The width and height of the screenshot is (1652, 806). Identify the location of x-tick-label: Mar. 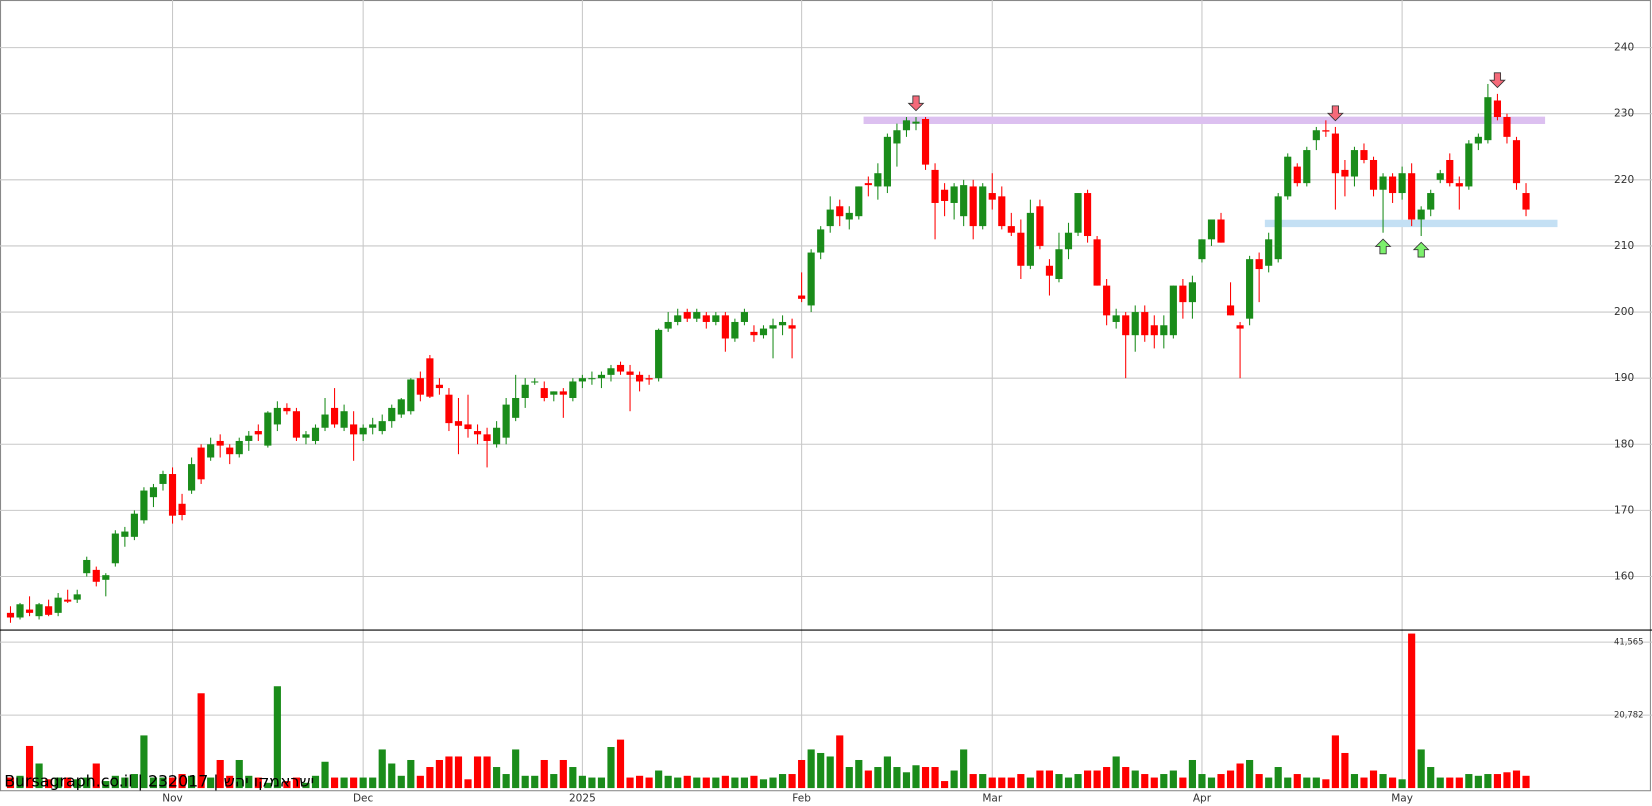
(992, 799).